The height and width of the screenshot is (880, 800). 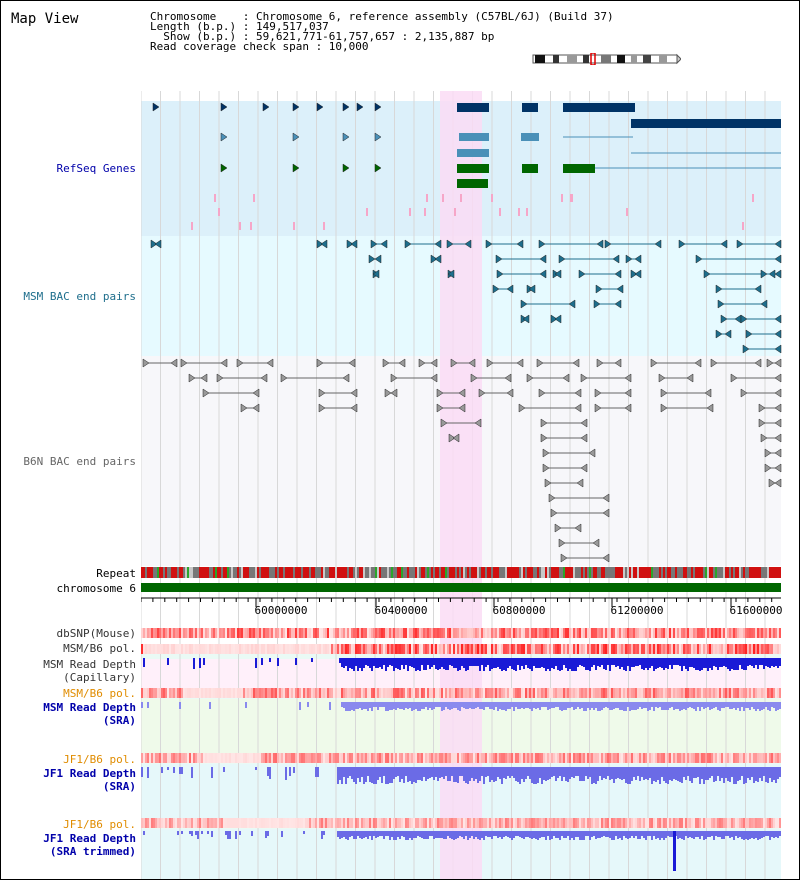 What do you see at coordinates (89, 845) in the screenshot?
I see `label-jf1-read-depth-trimmed: JF1 Read Depth (SRA trimmed)` at bounding box center [89, 845].